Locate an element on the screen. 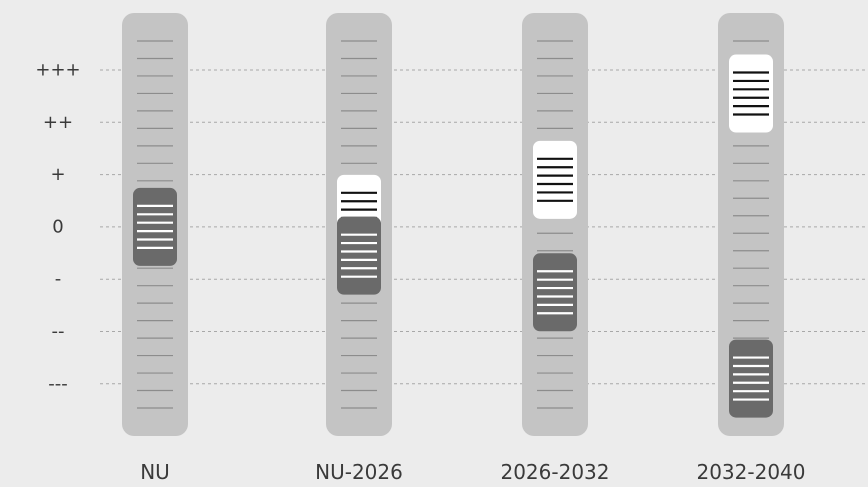 The width and height of the screenshot is (868, 487). x-tick-label: NU-2026 is located at coordinates (359, 472).